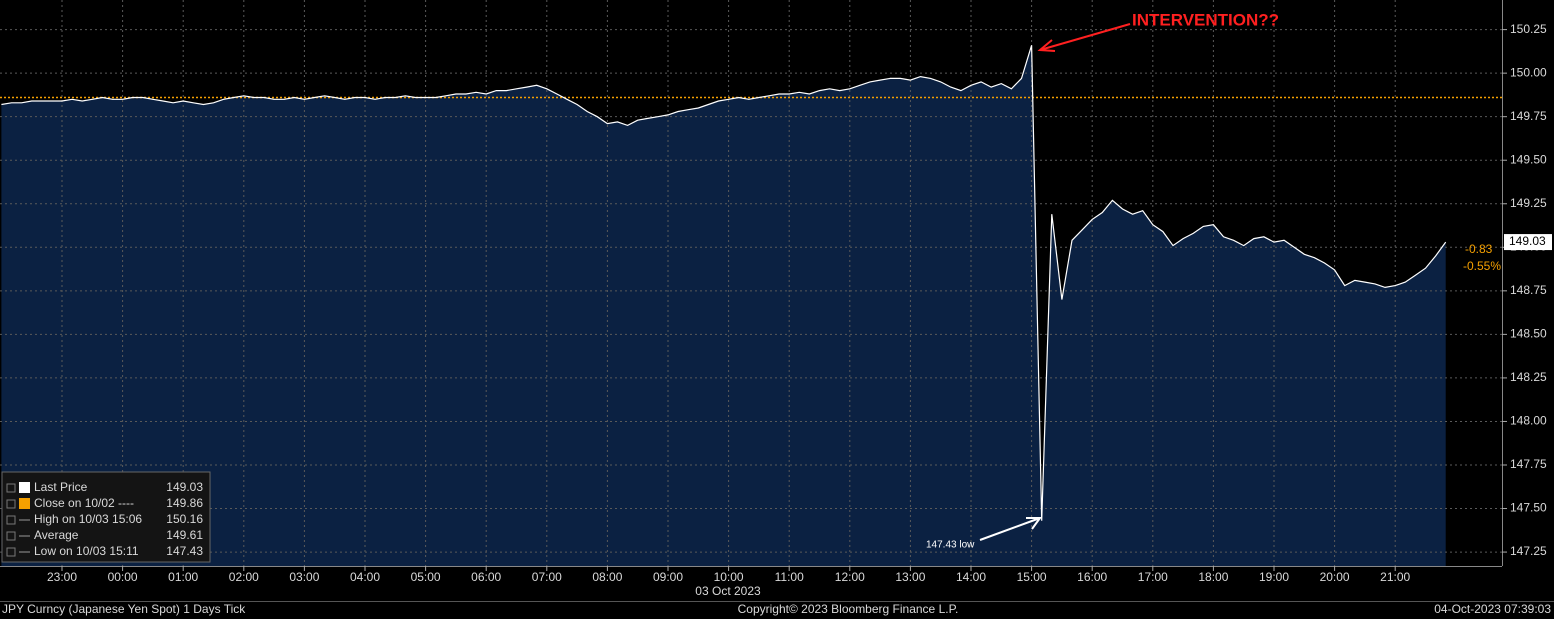  Describe the element at coordinates (184, 503) in the screenshot. I see `legend-value: 149.86` at that location.